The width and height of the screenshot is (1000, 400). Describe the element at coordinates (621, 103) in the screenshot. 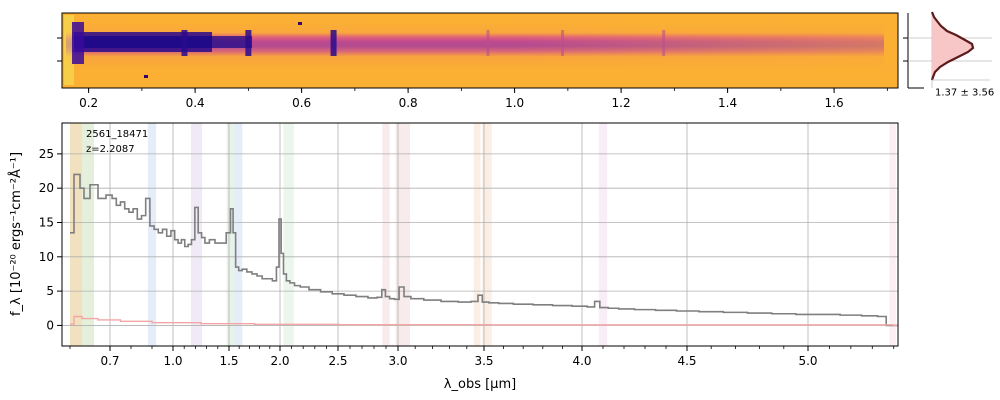

I see `two-d-x-tick-label: 1.2` at that location.